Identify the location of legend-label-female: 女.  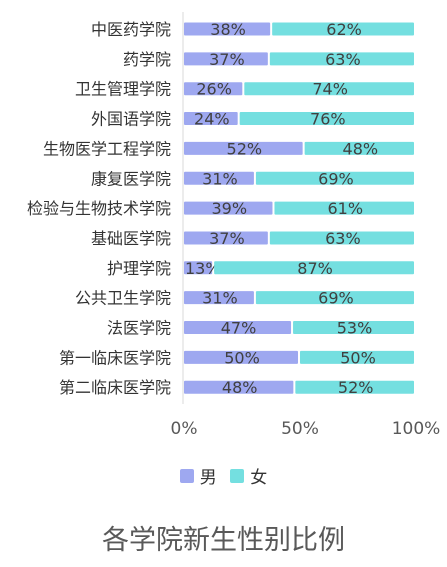
(259, 478).